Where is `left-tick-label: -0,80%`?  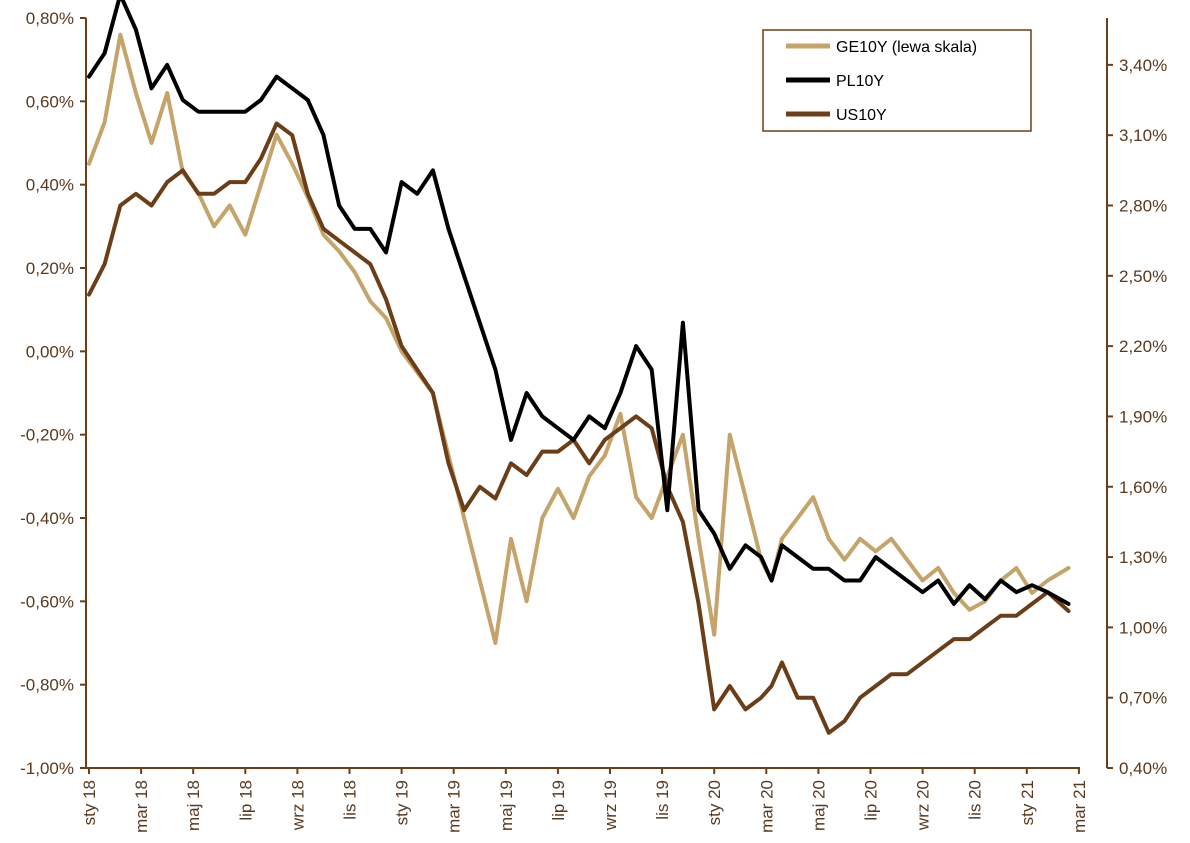 left-tick-label: -0,80% is located at coordinates (47, 685).